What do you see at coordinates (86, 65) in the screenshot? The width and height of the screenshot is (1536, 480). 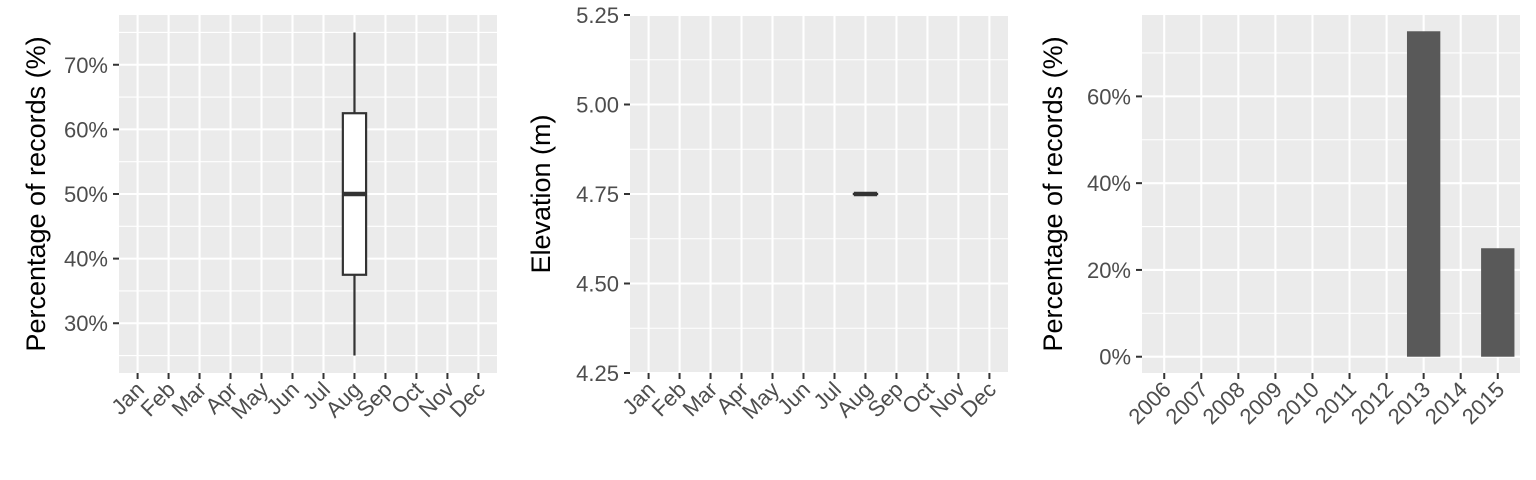 I see `y-tick-label: 70%` at bounding box center [86, 65].